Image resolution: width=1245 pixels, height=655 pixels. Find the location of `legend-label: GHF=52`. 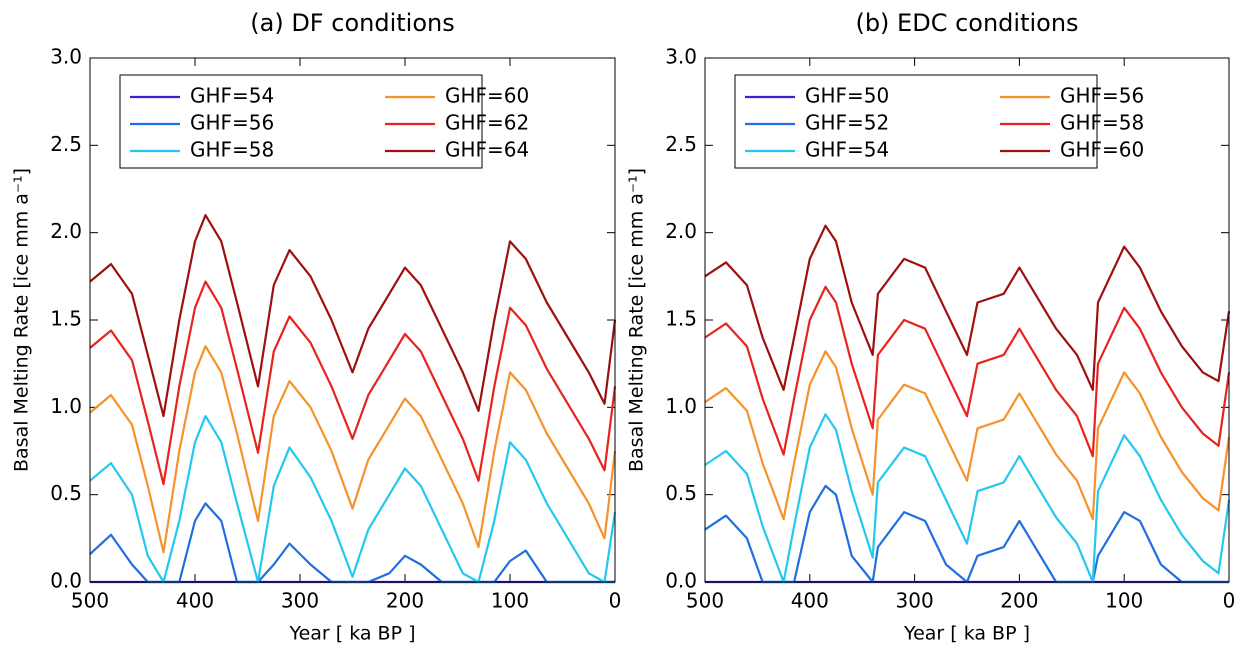

legend-label: GHF=52 is located at coordinates (847, 123).